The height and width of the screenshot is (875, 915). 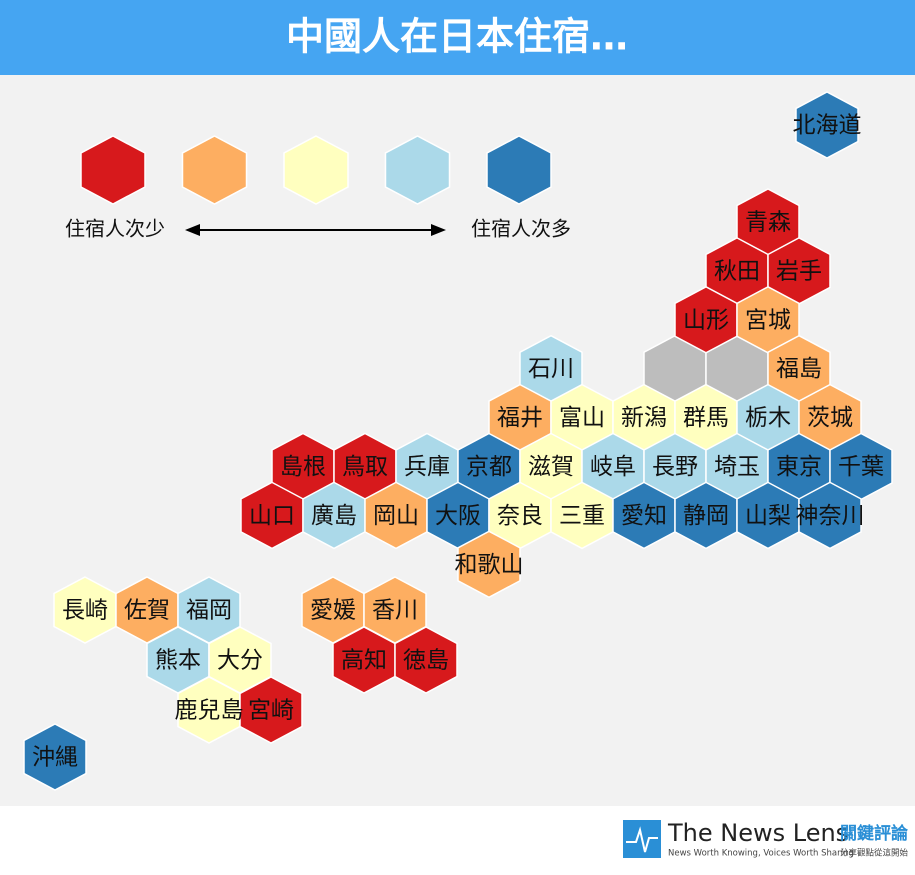 I want to click on prefecture-label: 山形, so click(x=706, y=320).